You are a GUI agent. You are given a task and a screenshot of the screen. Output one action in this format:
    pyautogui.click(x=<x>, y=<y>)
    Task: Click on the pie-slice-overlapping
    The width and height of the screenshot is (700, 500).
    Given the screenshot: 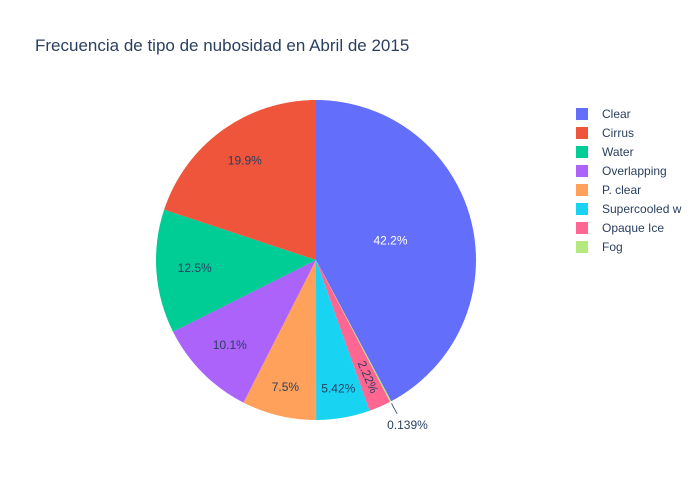 What is the action you would take?
    pyautogui.click(x=244, y=331)
    